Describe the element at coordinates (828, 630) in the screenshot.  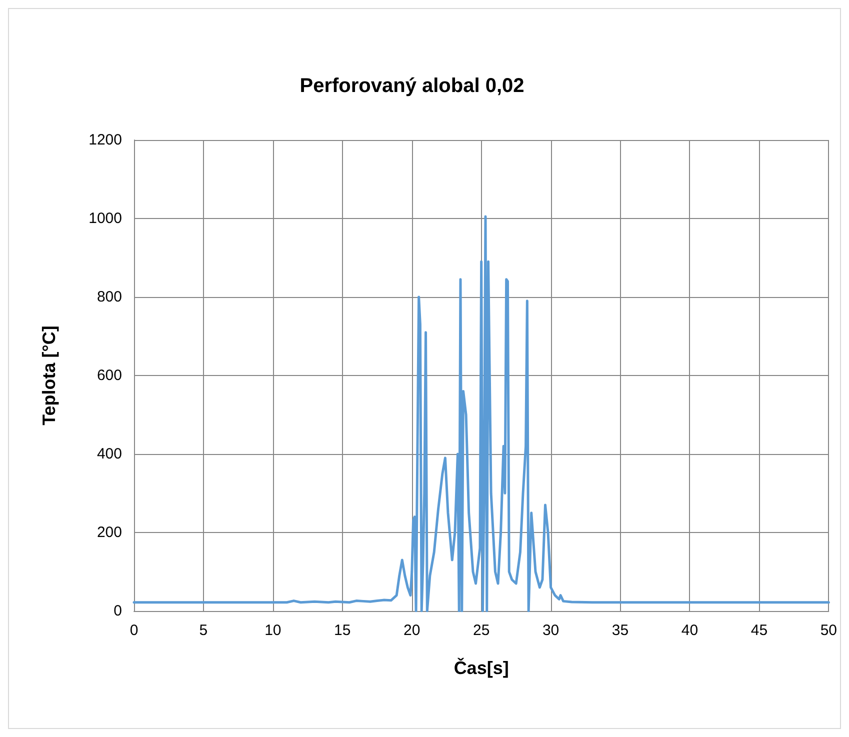
I see `x-tick-label: 50` at that location.